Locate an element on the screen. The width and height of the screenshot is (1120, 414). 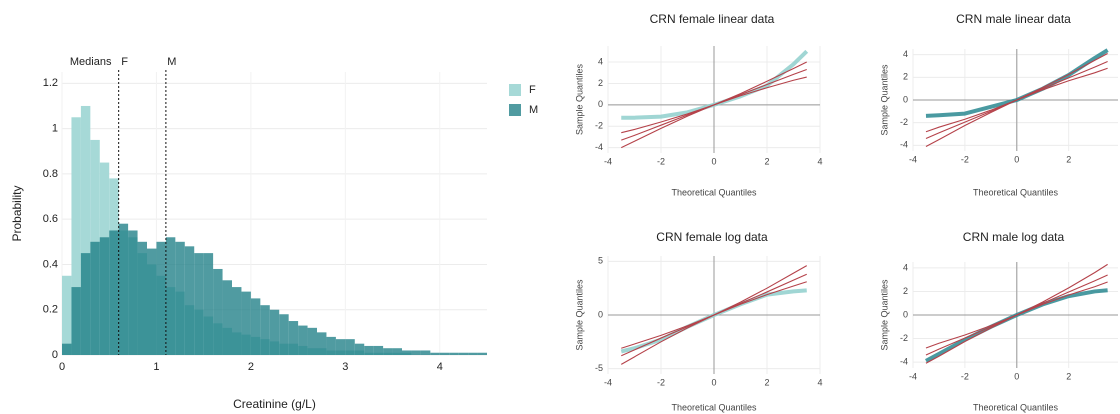
y-tick-label: 0.8 is located at coordinates (50, 174).